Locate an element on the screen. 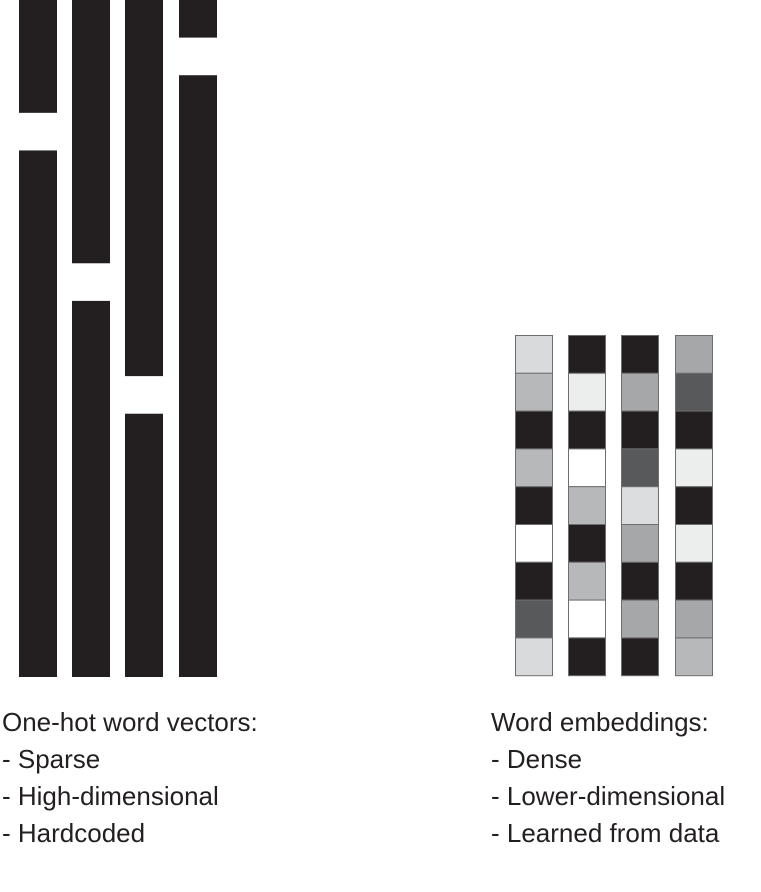 This screenshot has width=761, height=892. embedding-property-lower-dimensional: - Lower-dimensional is located at coordinates (608, 796).